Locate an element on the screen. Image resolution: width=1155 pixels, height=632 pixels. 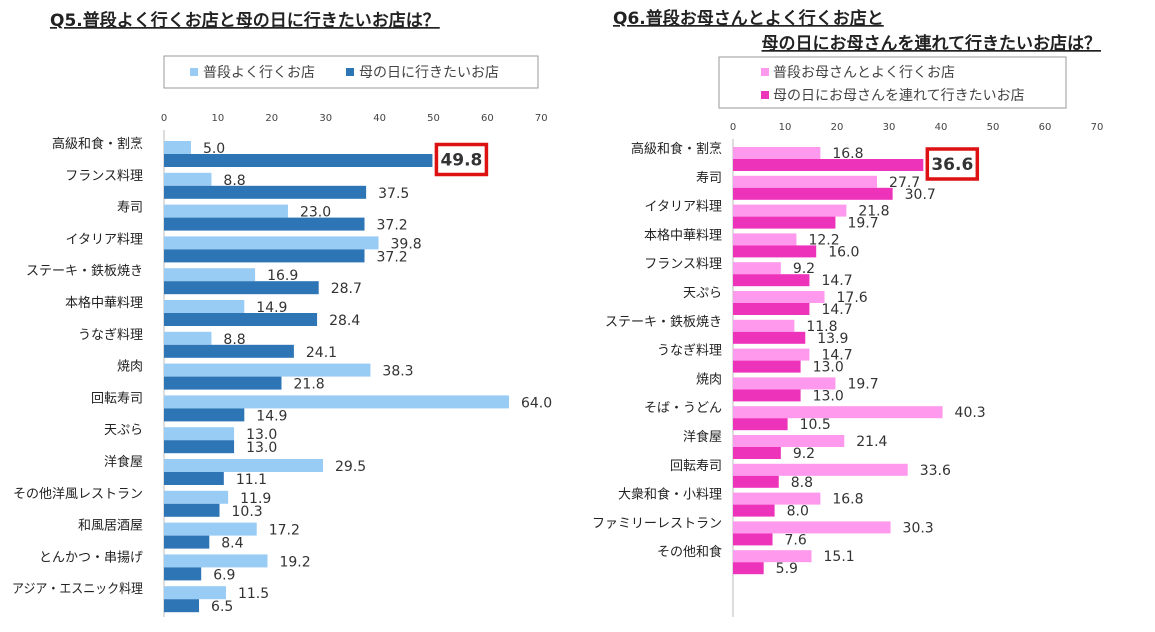
legend-label-2: 母の日に行きたいお店 is located at coordinates (429, 73).